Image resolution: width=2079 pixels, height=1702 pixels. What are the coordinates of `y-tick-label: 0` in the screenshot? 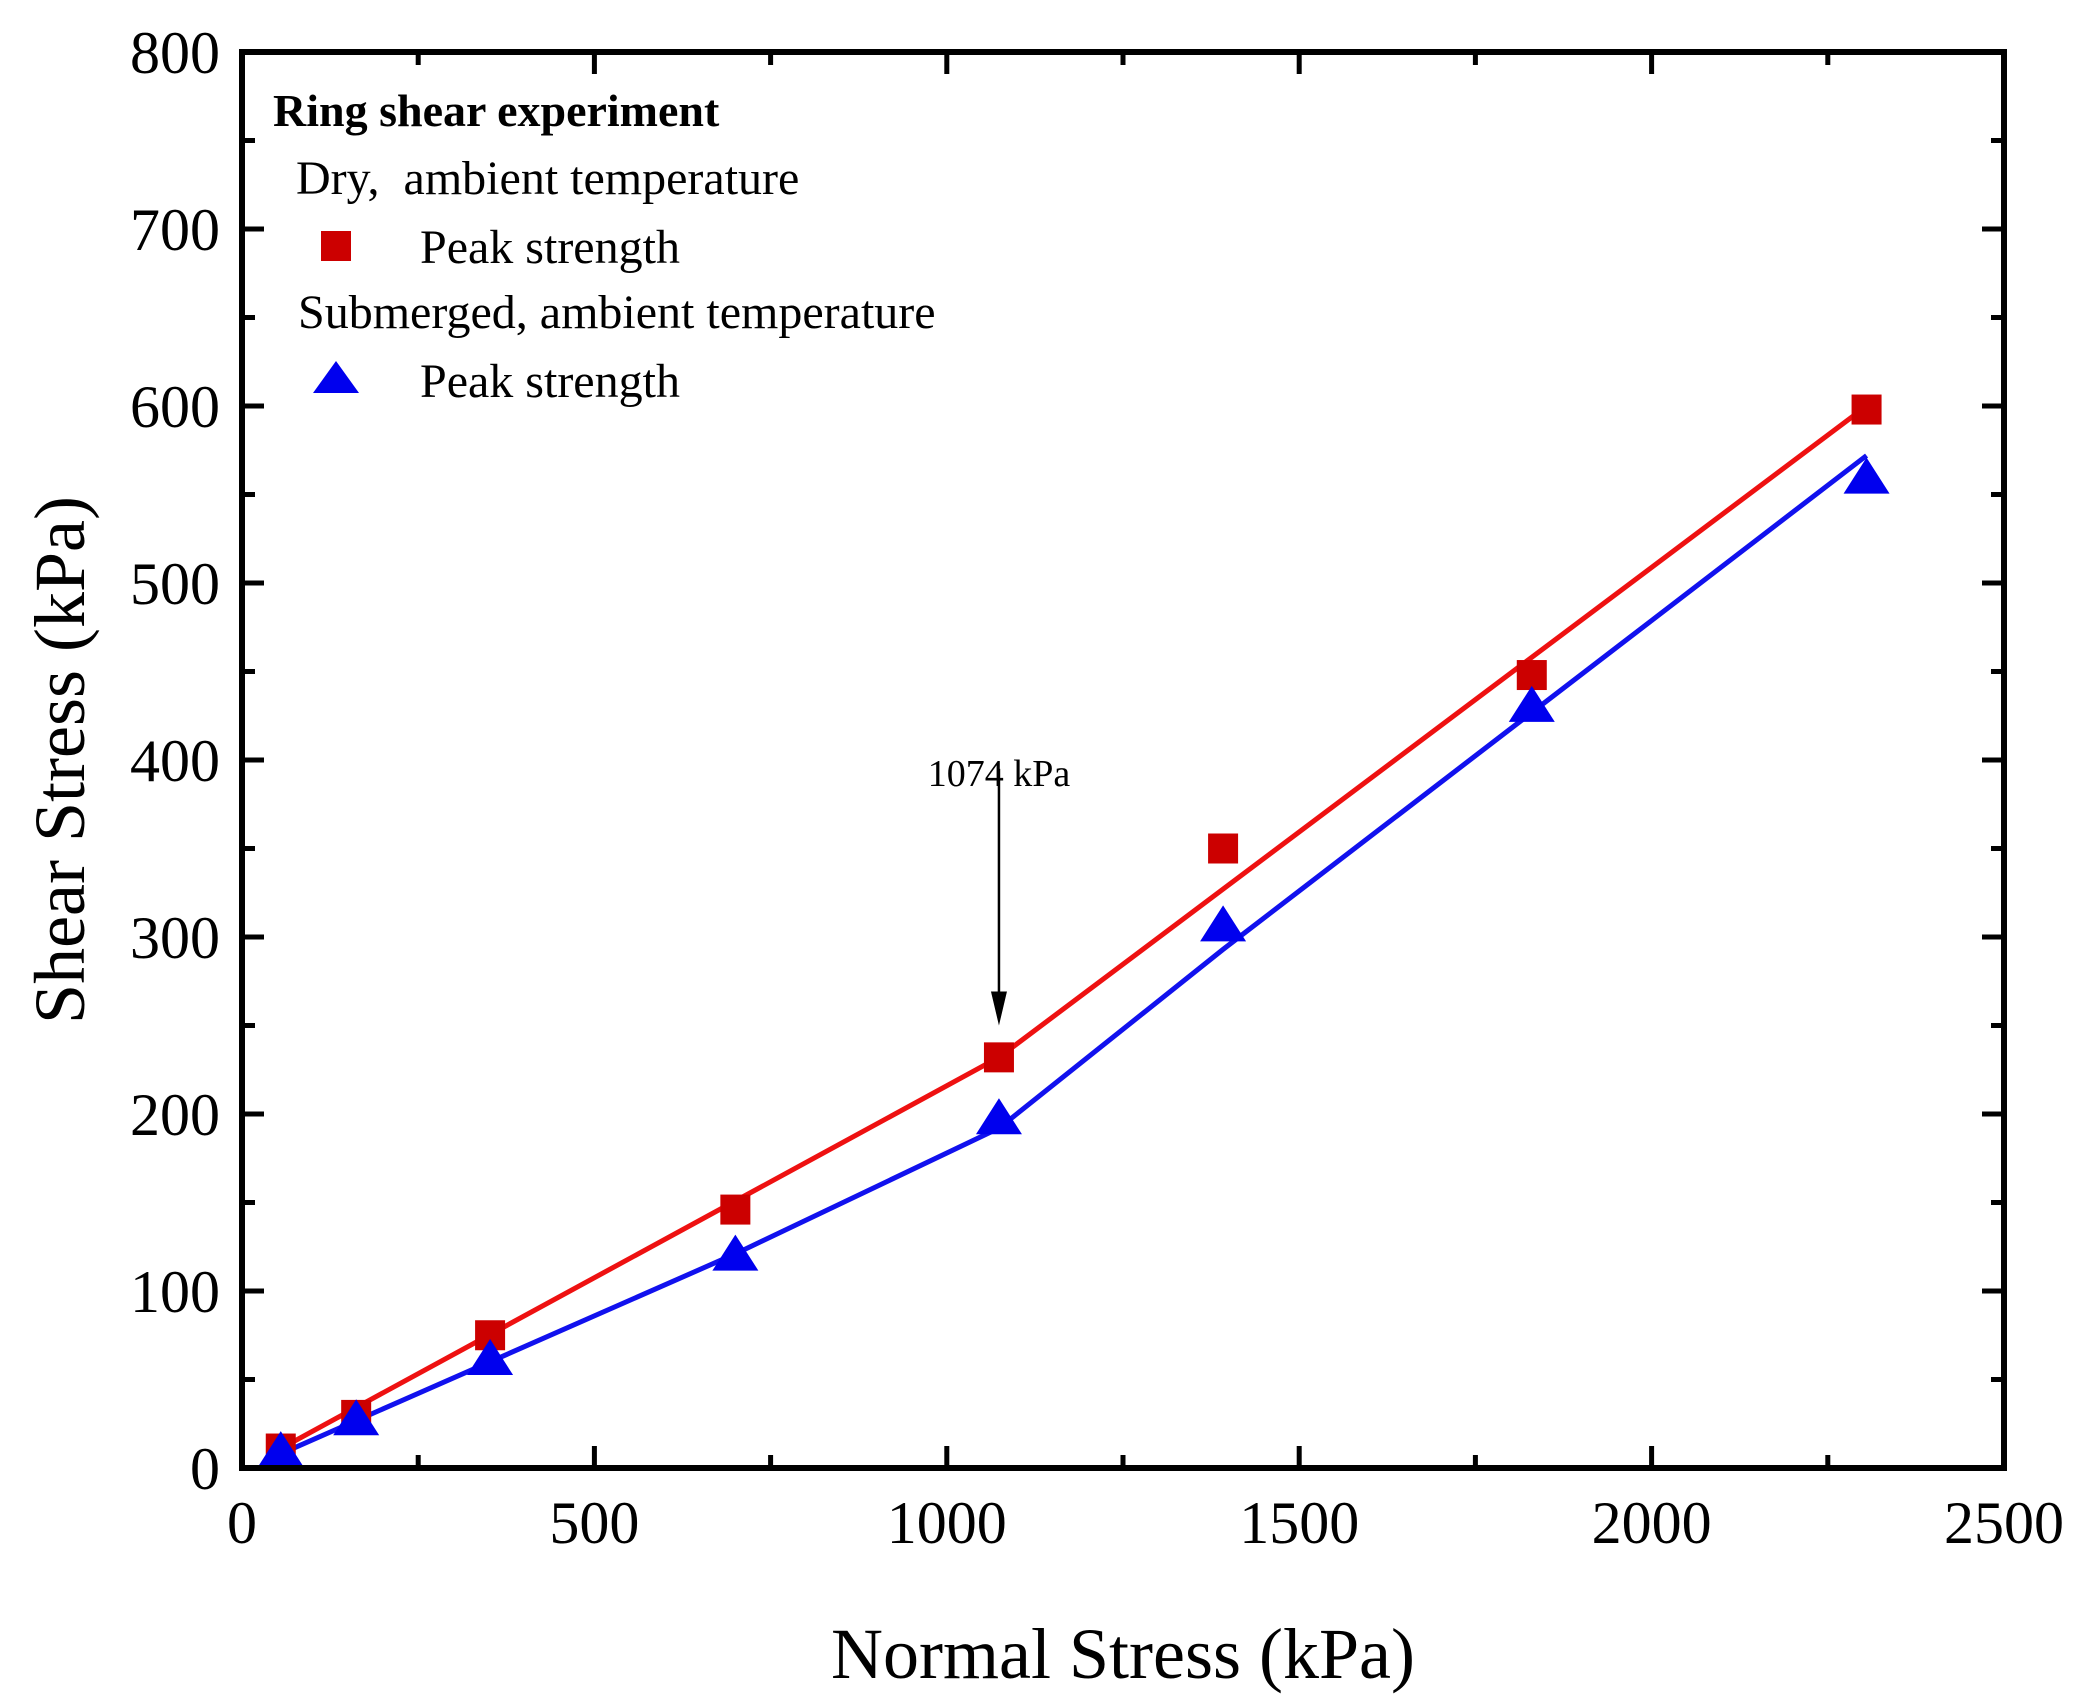 It's located at (205, 1469).